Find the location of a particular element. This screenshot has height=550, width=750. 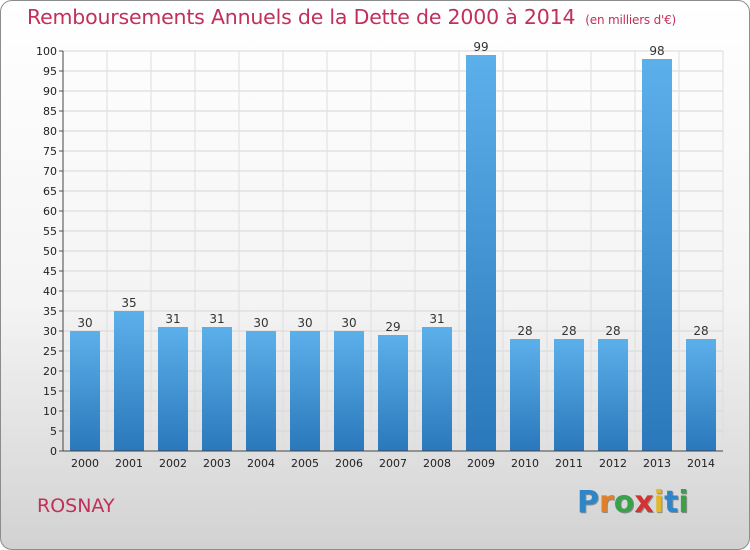

y-tick-label: 60 is located at coordinates (50, 211).